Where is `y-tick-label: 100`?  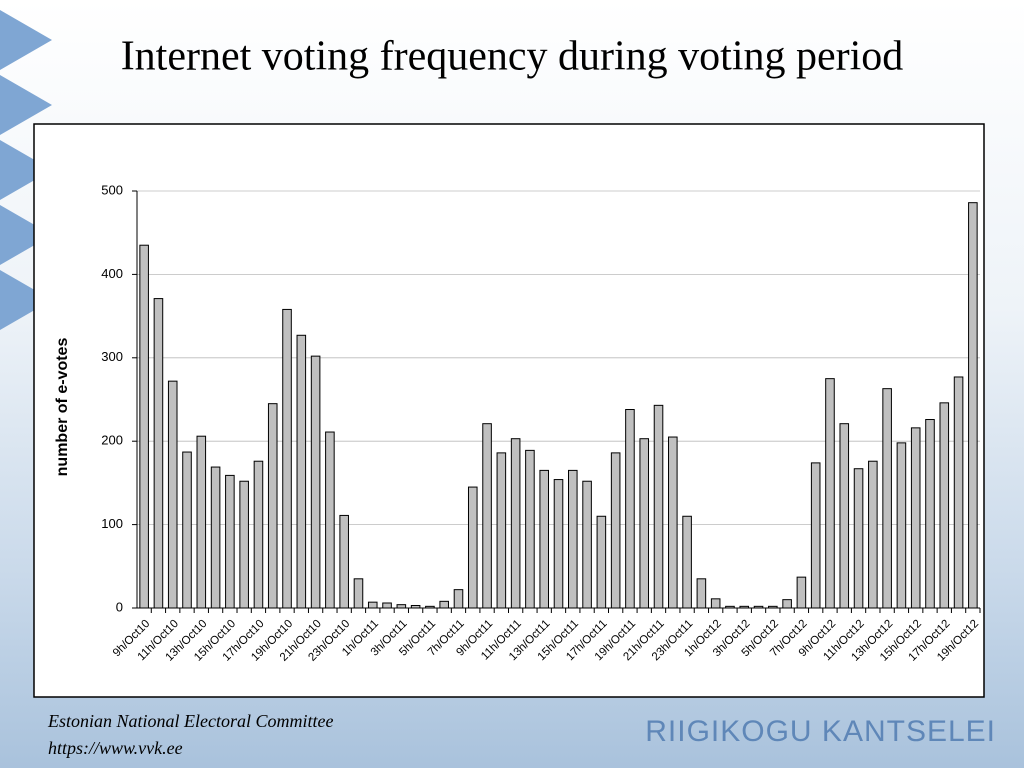
y-tick-label: 100 is located at coordinates (112, 523).